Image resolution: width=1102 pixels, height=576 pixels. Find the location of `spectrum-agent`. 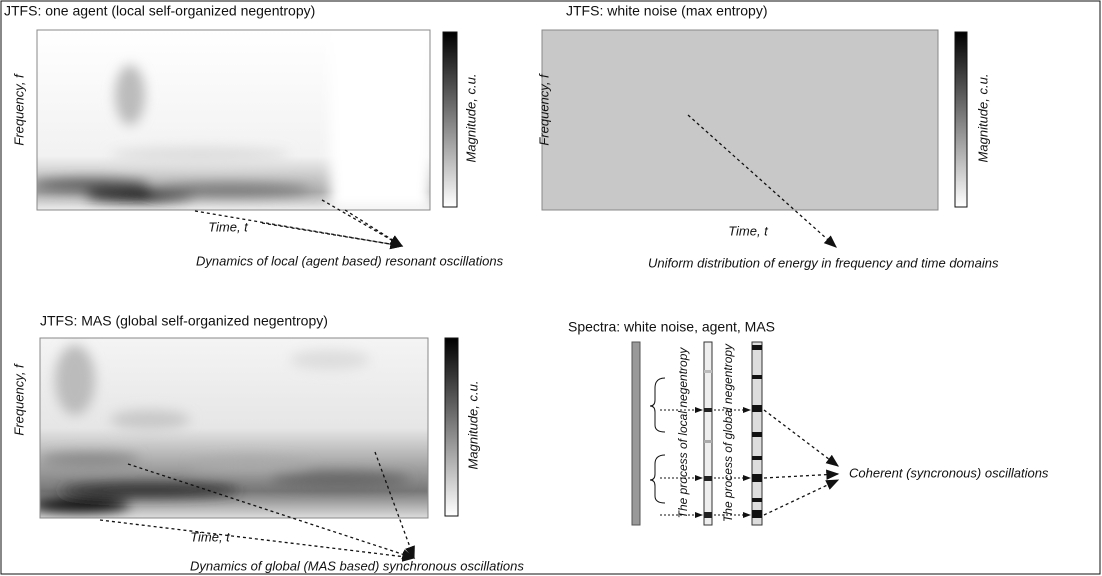

spectrum-agent is located at coordinates (708, 433).